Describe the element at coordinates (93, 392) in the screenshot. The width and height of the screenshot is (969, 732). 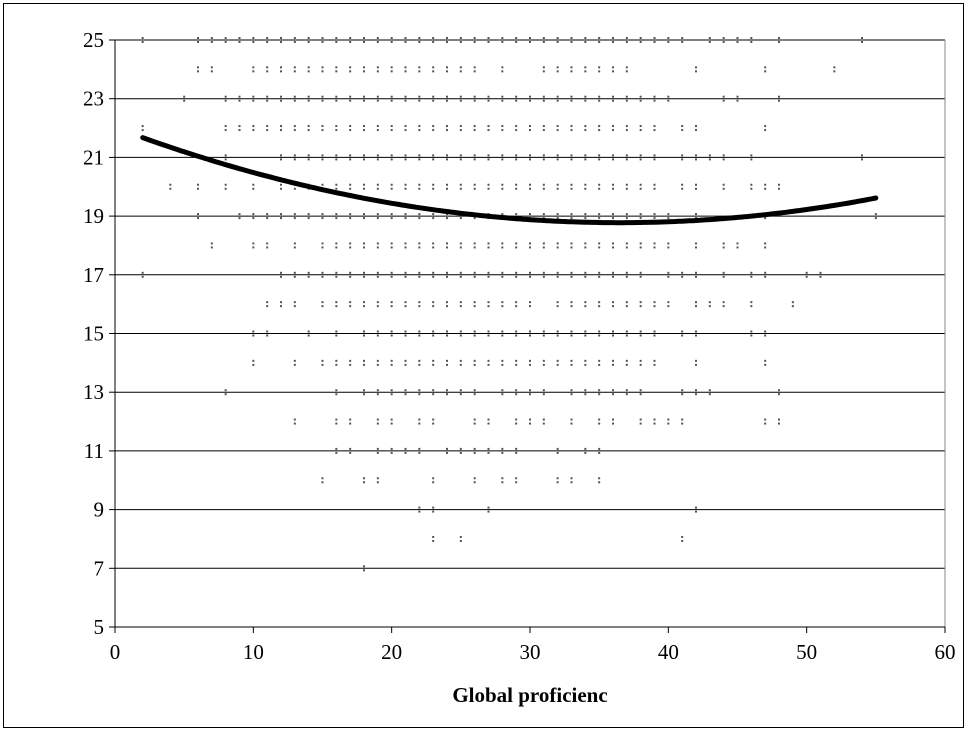
I see `y-tick-label: 13` at that location.